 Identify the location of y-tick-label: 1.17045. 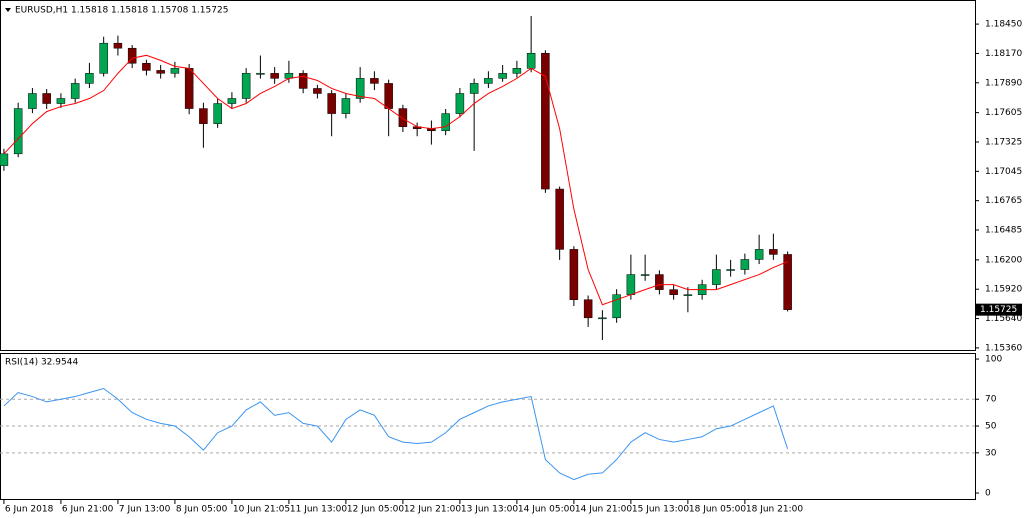
(1003, 172).